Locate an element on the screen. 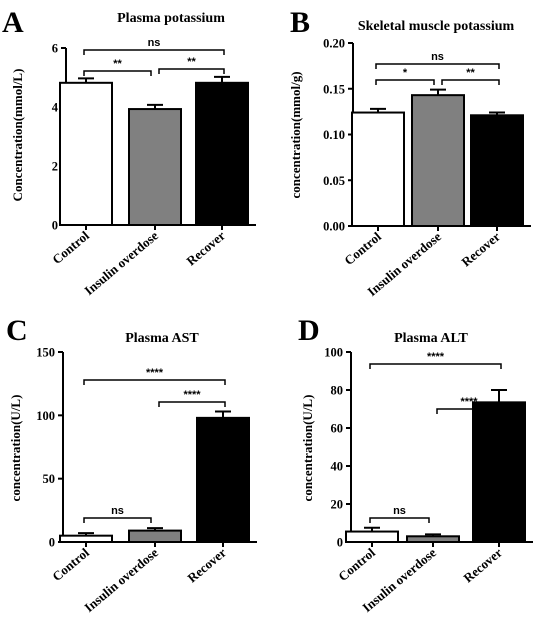 The image size is (550, 637). y-tick-label: 150 is located at coordinates (45, 353).